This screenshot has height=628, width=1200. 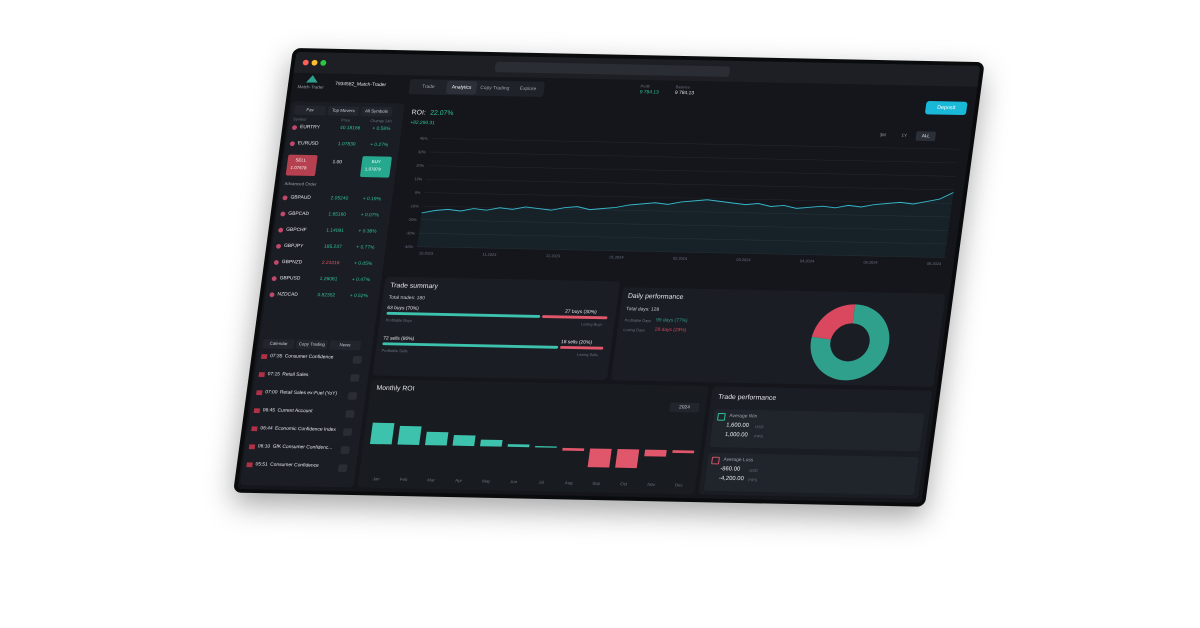 I want to click on volume: 1.00, so click(x=337, y=162).